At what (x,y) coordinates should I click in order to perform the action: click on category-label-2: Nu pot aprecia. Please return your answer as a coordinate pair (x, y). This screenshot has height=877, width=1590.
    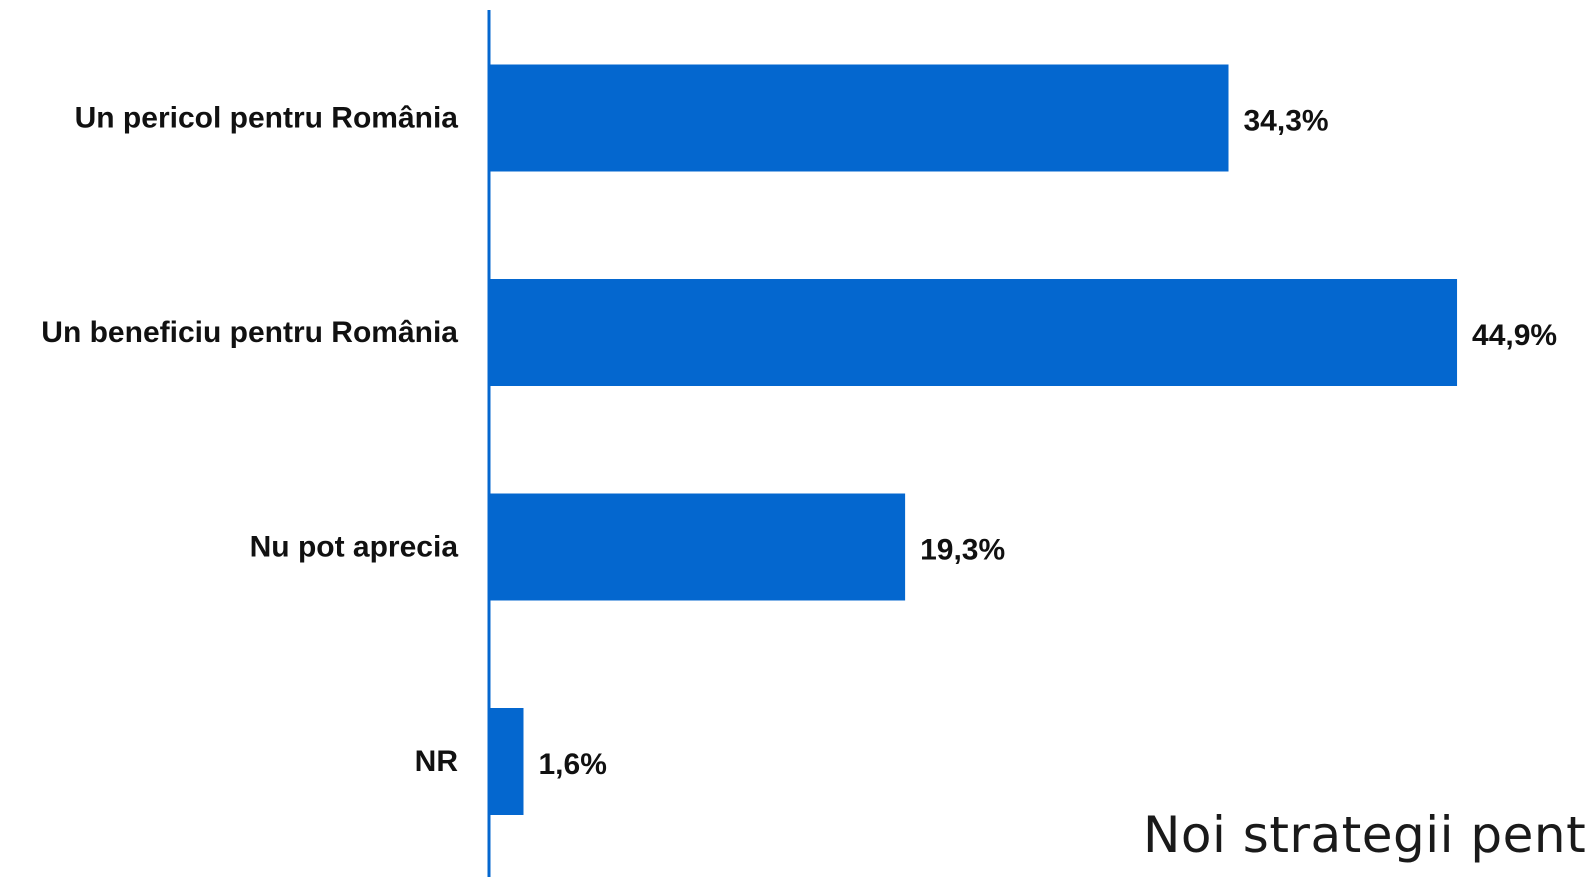
    Looking at the image, I should click on (354, 547).